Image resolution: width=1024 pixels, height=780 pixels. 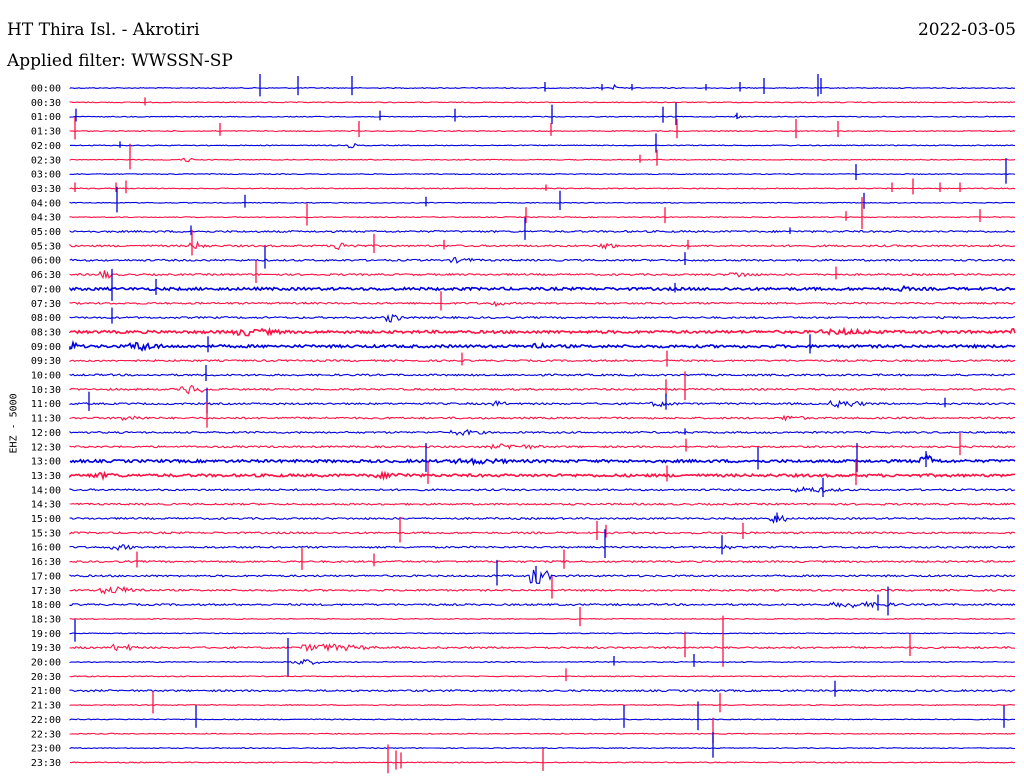 What do you see at coordinates (46, 404) in the screenshot?
I see `row-time-label: 11:00` at bounding box center [46, 404].